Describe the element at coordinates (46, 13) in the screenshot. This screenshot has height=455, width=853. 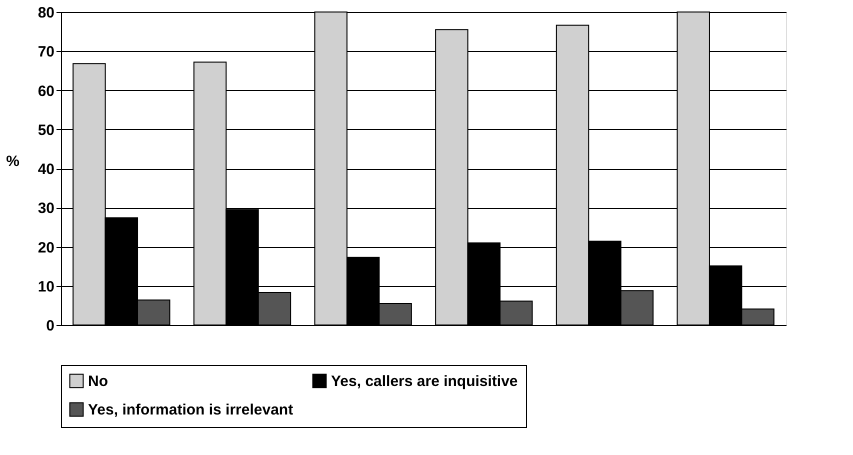
I see `y-tick-label: 80` at that location.